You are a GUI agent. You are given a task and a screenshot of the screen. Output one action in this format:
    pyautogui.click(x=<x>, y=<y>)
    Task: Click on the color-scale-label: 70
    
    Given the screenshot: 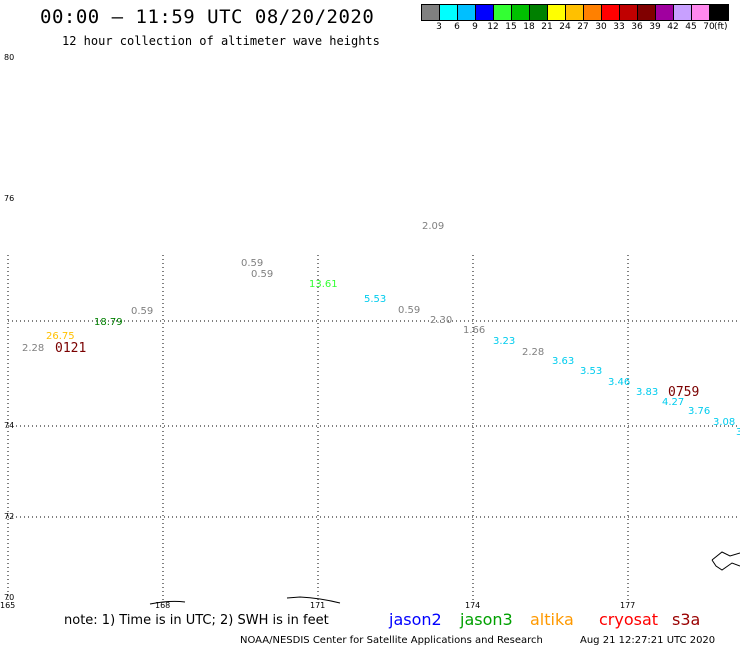 What is the action you would take?
    pyautogui.click(x=709, y=27)
    